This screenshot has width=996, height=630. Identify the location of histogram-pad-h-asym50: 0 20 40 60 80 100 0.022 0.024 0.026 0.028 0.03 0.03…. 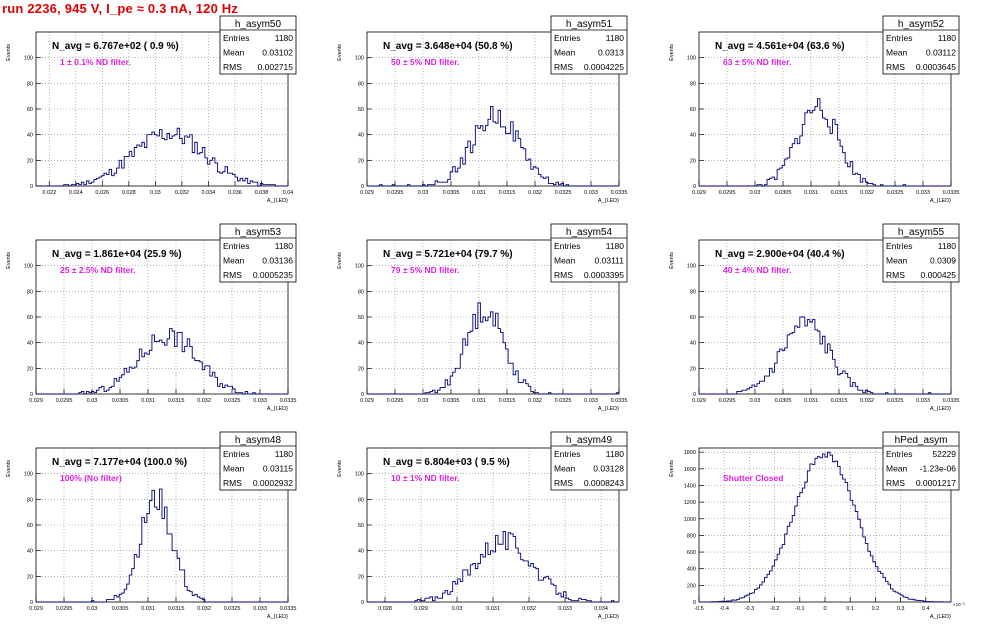
(155, 114).